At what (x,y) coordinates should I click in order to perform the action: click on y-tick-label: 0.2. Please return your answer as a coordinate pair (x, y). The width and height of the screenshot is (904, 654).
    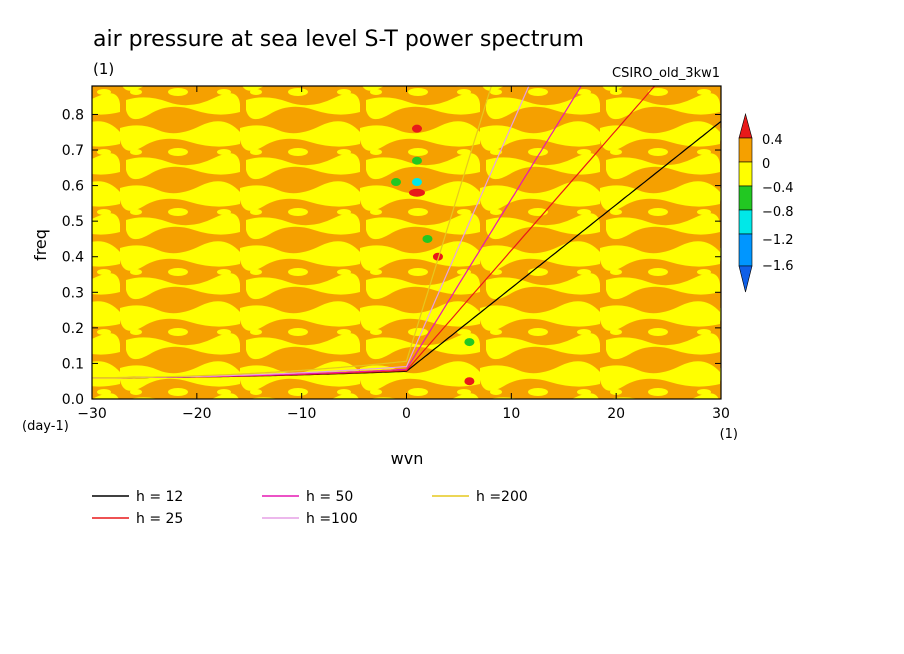
    Looking at the image, I should click on (73, 329).